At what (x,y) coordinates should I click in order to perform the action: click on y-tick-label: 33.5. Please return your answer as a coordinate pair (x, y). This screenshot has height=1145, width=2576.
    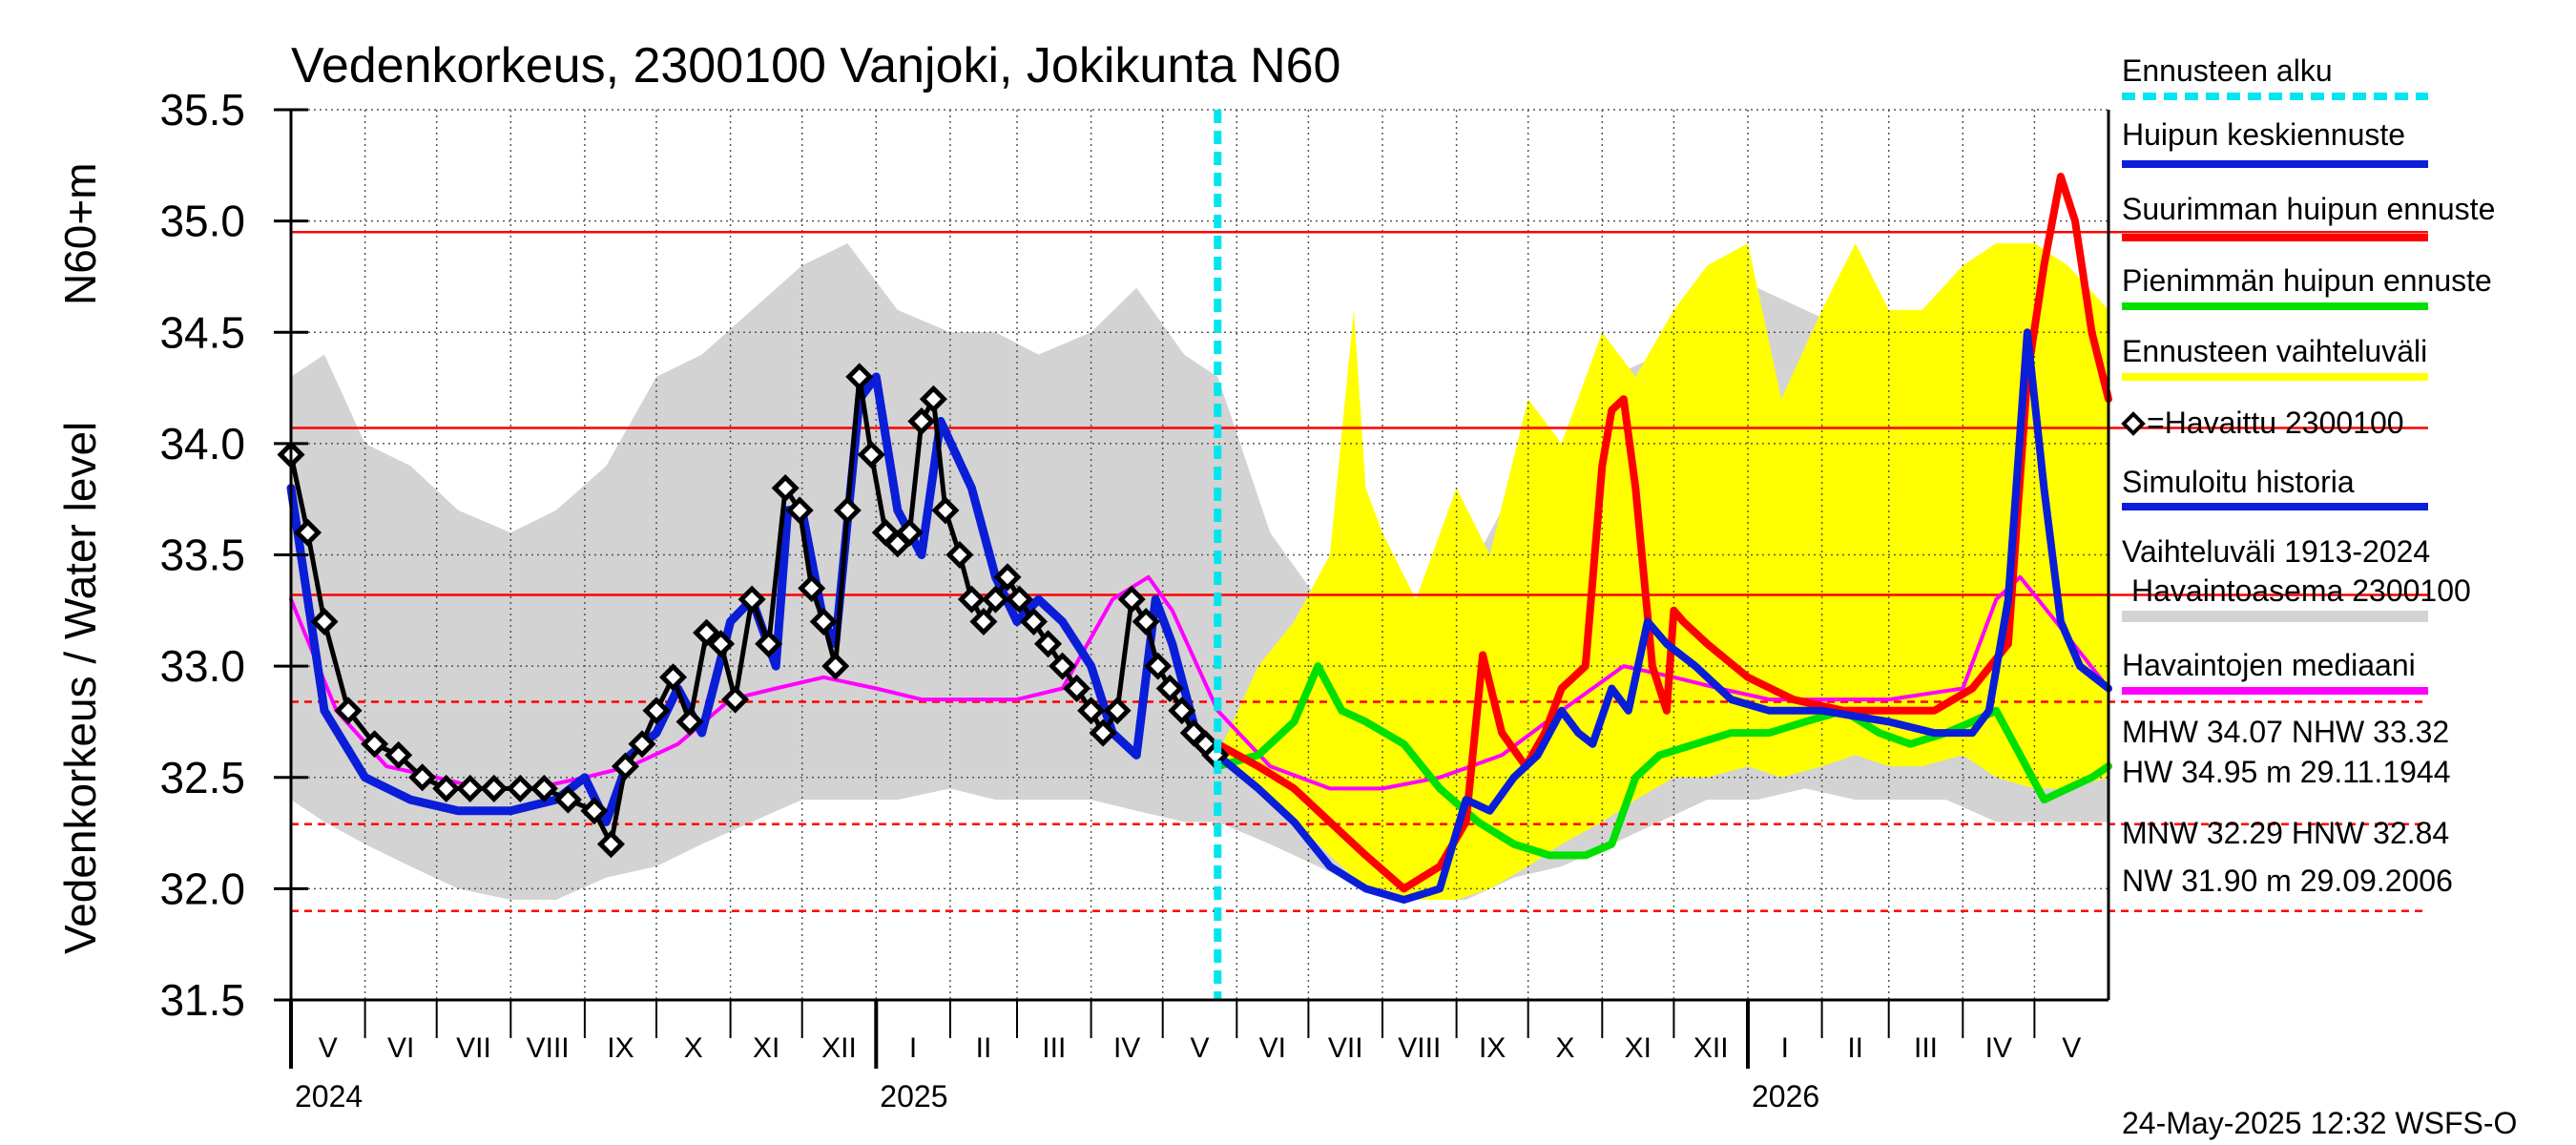
    Looking at the image, I should click on (202, 555).